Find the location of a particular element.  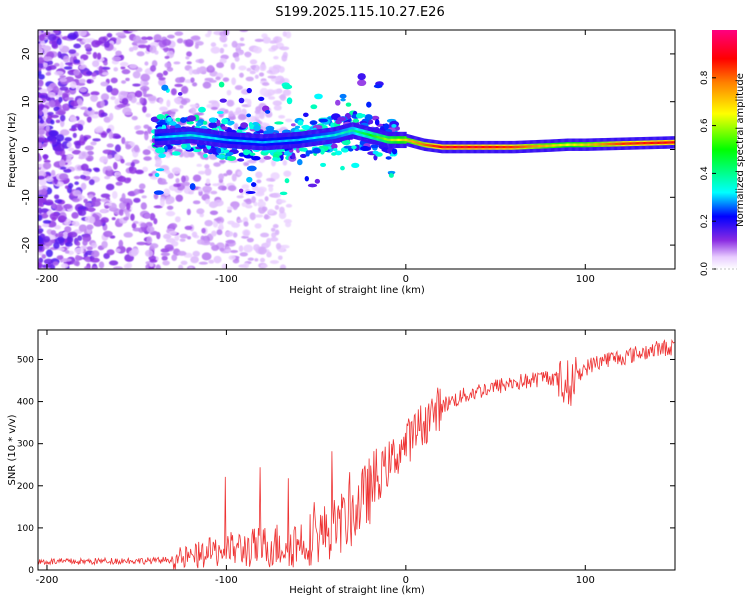

spectrogram-x-label: Height of straight line (km) is located at coordinates (357, 290).